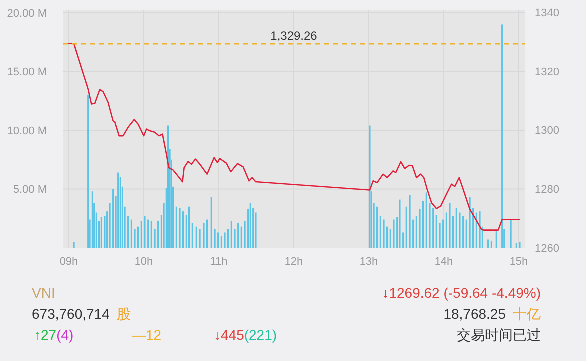 The height and width of the screenshot is (361, 586). Describe the element at coordinates (547, 190) in the screenshot. I see `y2-tick-label: 1280` at that location.